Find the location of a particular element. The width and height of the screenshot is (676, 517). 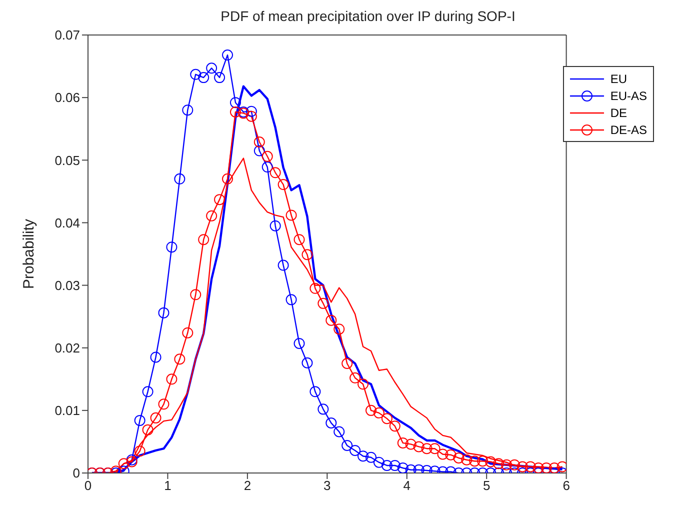

y-tick-label: 0.07 is located at coordinates (67, 35).